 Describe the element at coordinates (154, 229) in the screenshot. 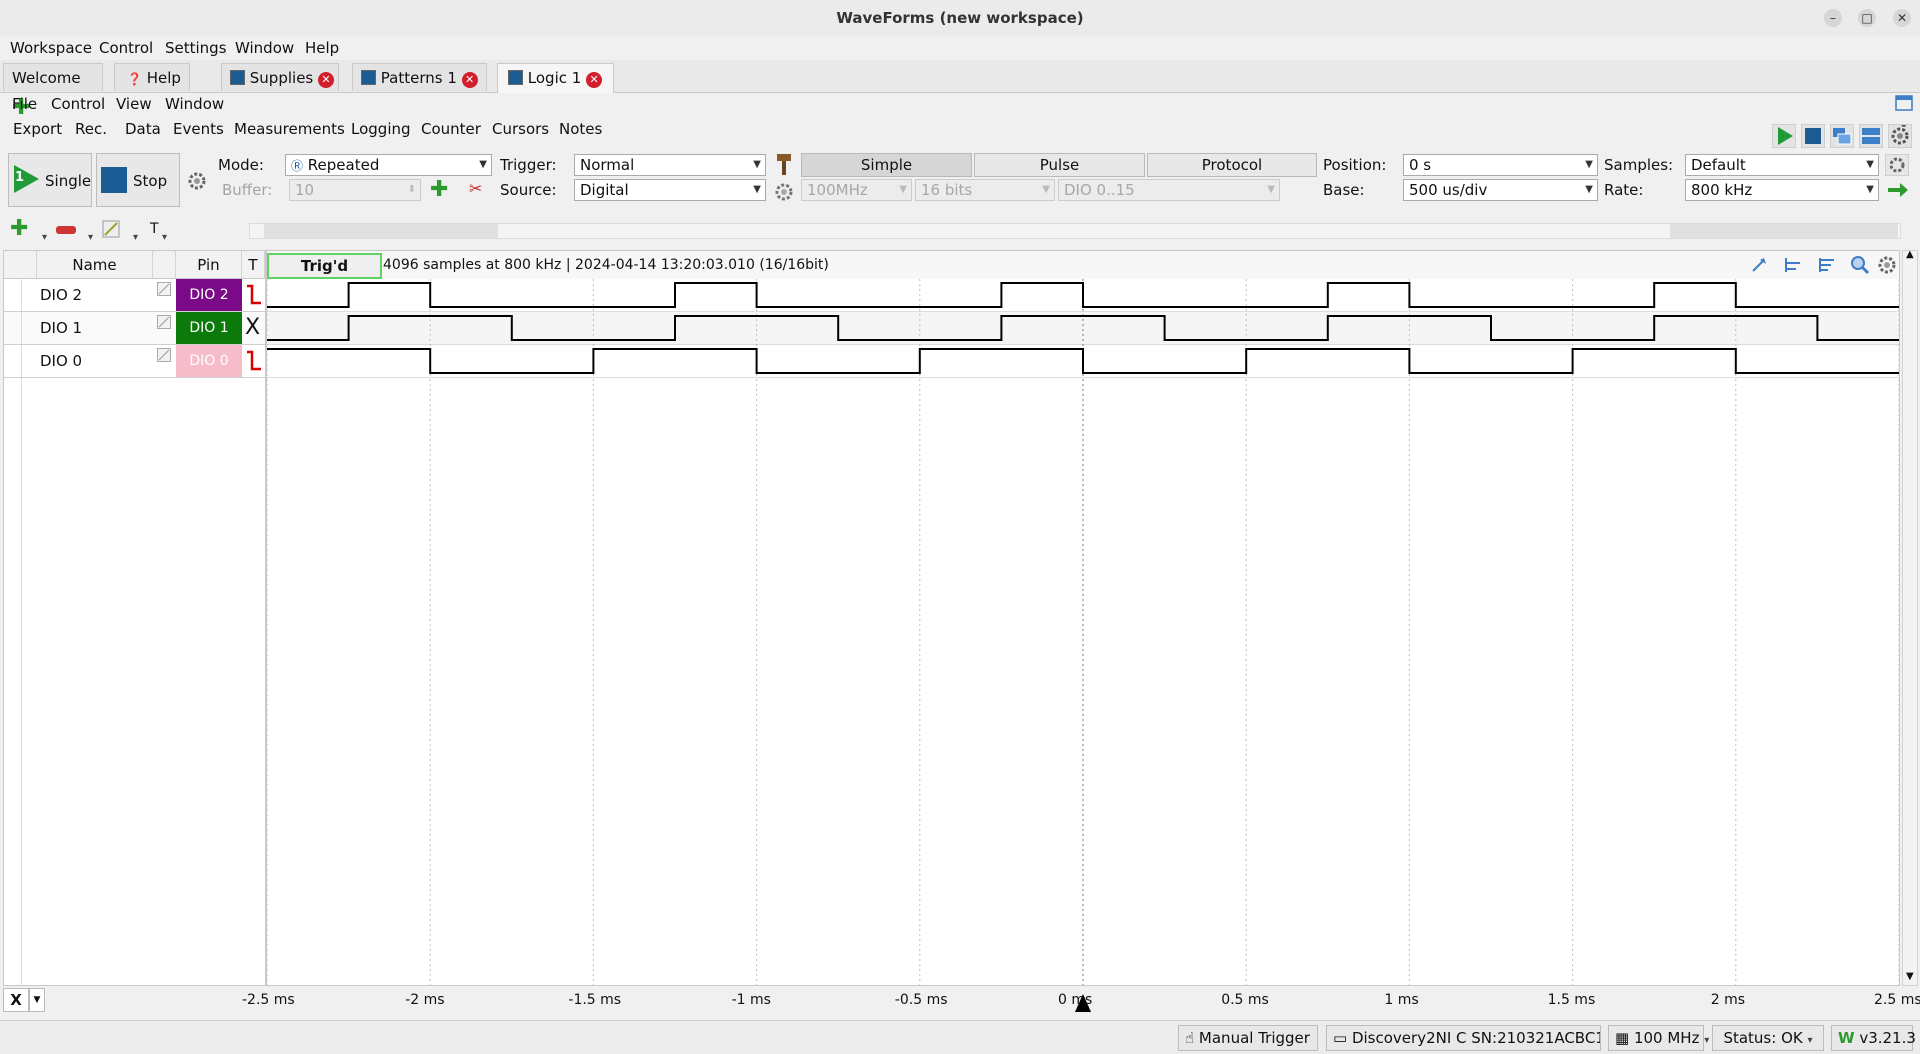

I see `trigger-column-icon: T` at that location.